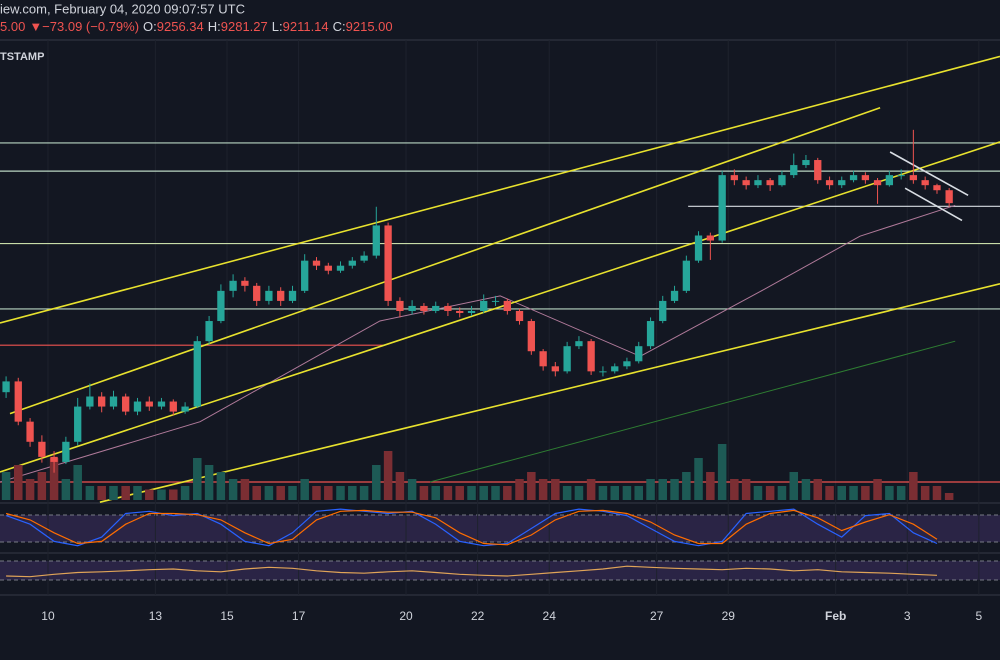 Image resolution: width=1000 pixels, height=660 pixels. What do you see at coordinates (84, 26) in the screenshot?
I see `quote-change: ▼−73.09 (−0.79%)` at bounding box center [84, 26].